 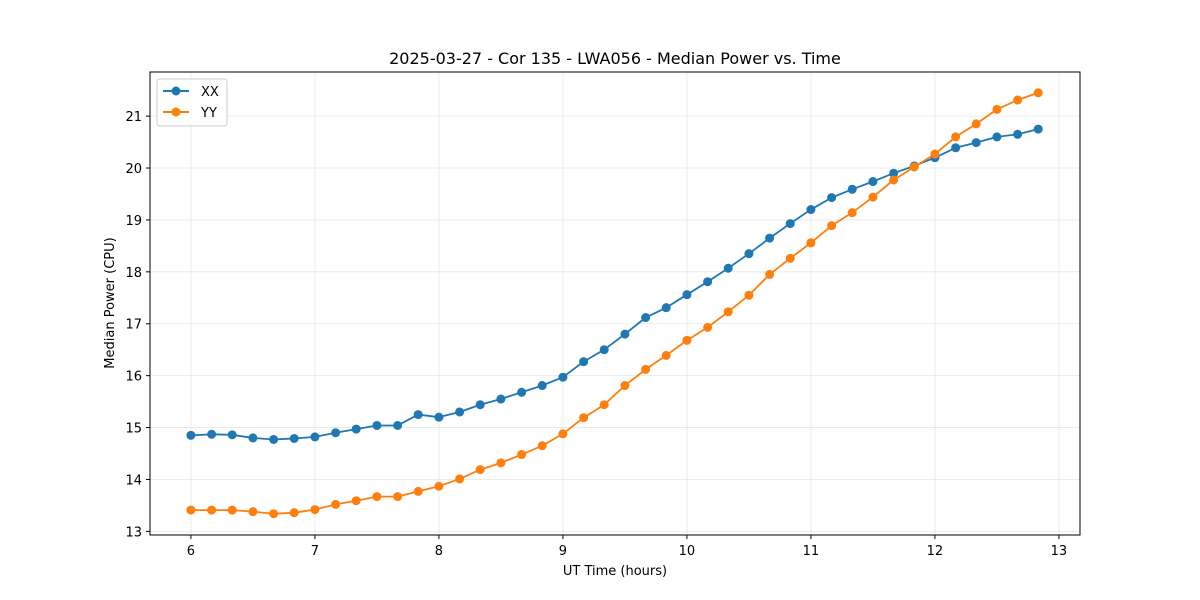 I want to click on x-tick-label: 12, so click(x=935, y=551).